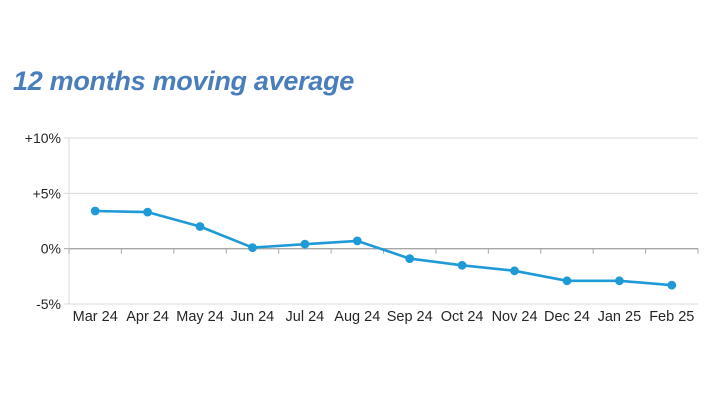 This screenshot has width=722, height=400. Describe the element at coordinates (95, 317) in the screenshot. I see `x-tick-label: Mar 24` at that location.